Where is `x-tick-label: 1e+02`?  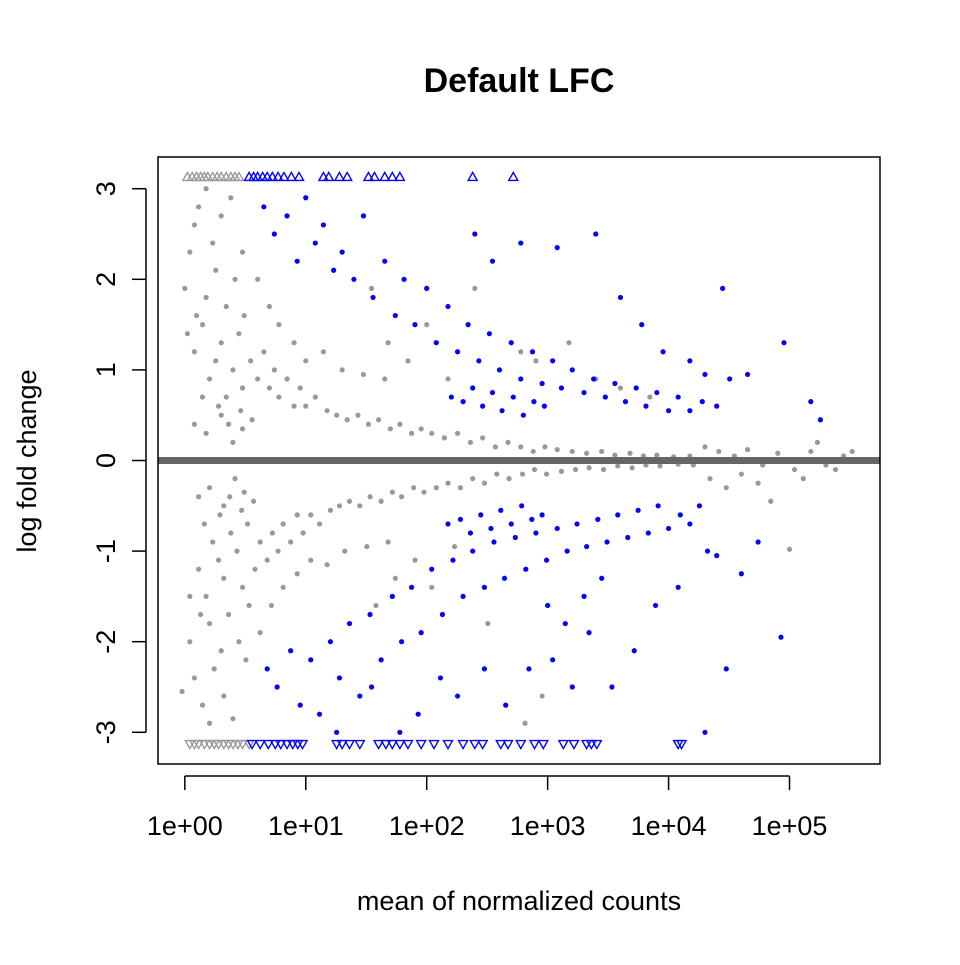 x-tick-label: 1e+02 is located at coordinates (427, 826).